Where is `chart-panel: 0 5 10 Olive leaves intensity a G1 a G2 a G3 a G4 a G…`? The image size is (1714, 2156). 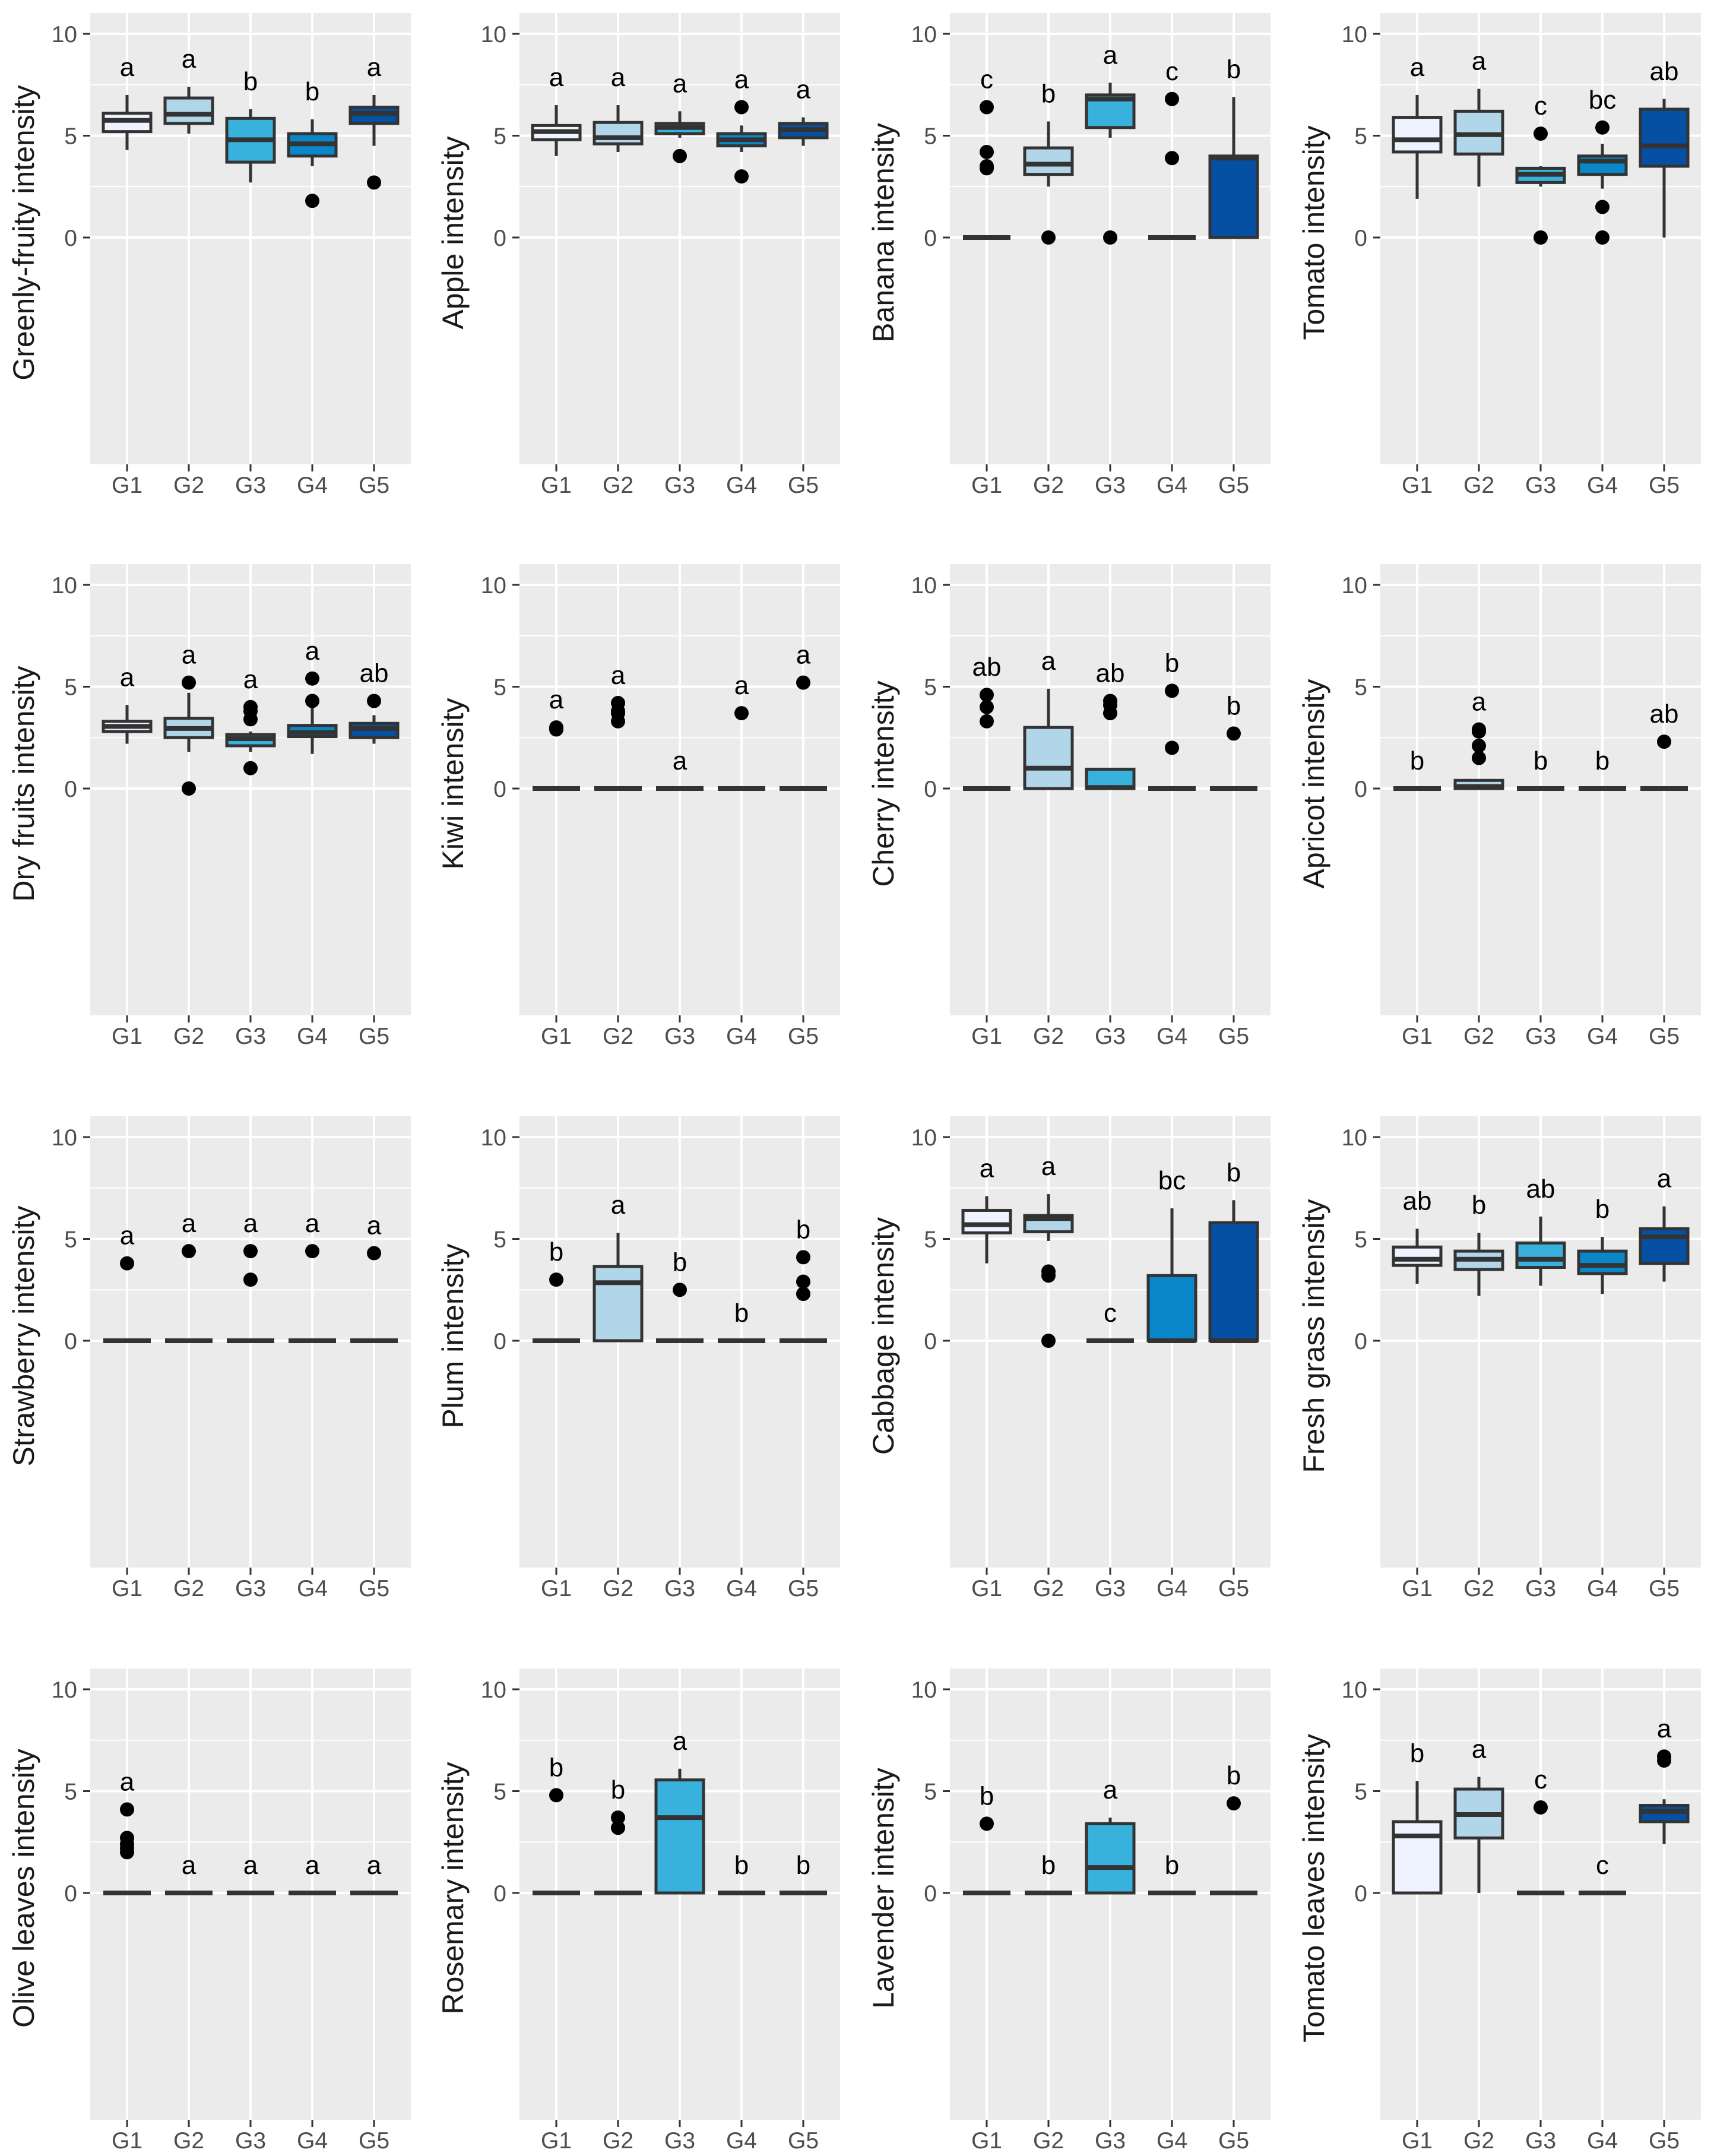
chart-panel: 0 5 10 Olive leaves intensity a G1 a G2 a G3 a G4 a G… is located at coordinates (209, 1912).